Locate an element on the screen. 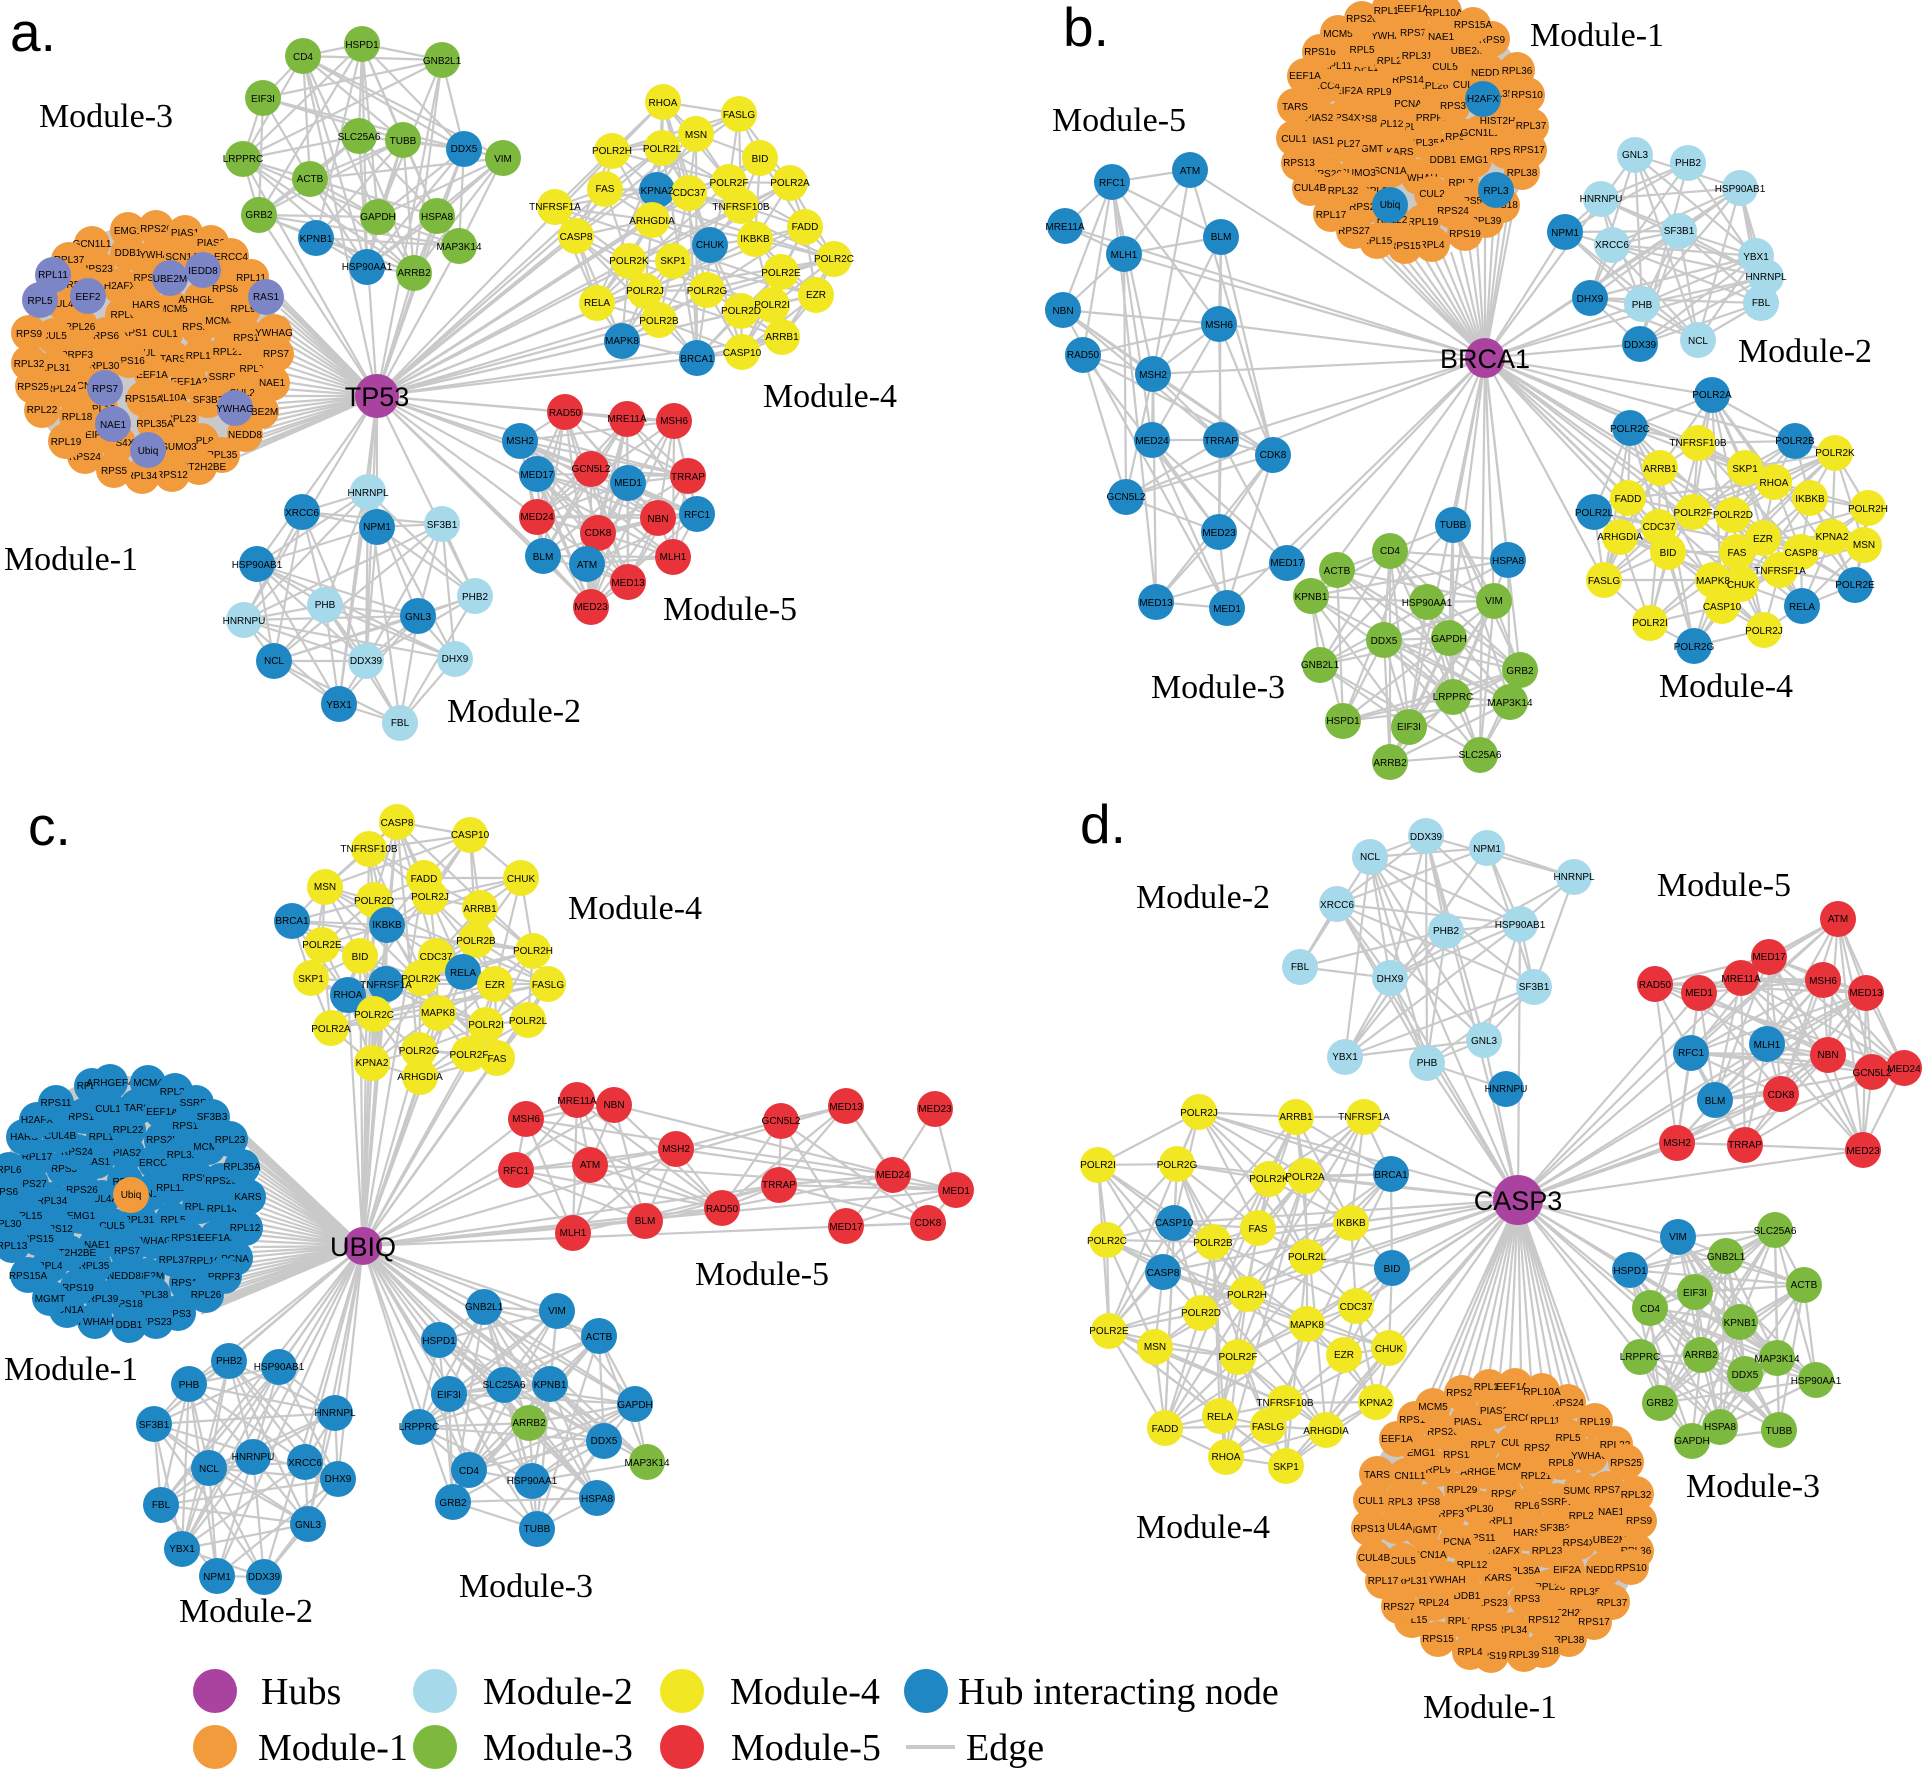 The image size is (1923, 1775). svg-text: RPS17 is located at coordinates (187, 1283).